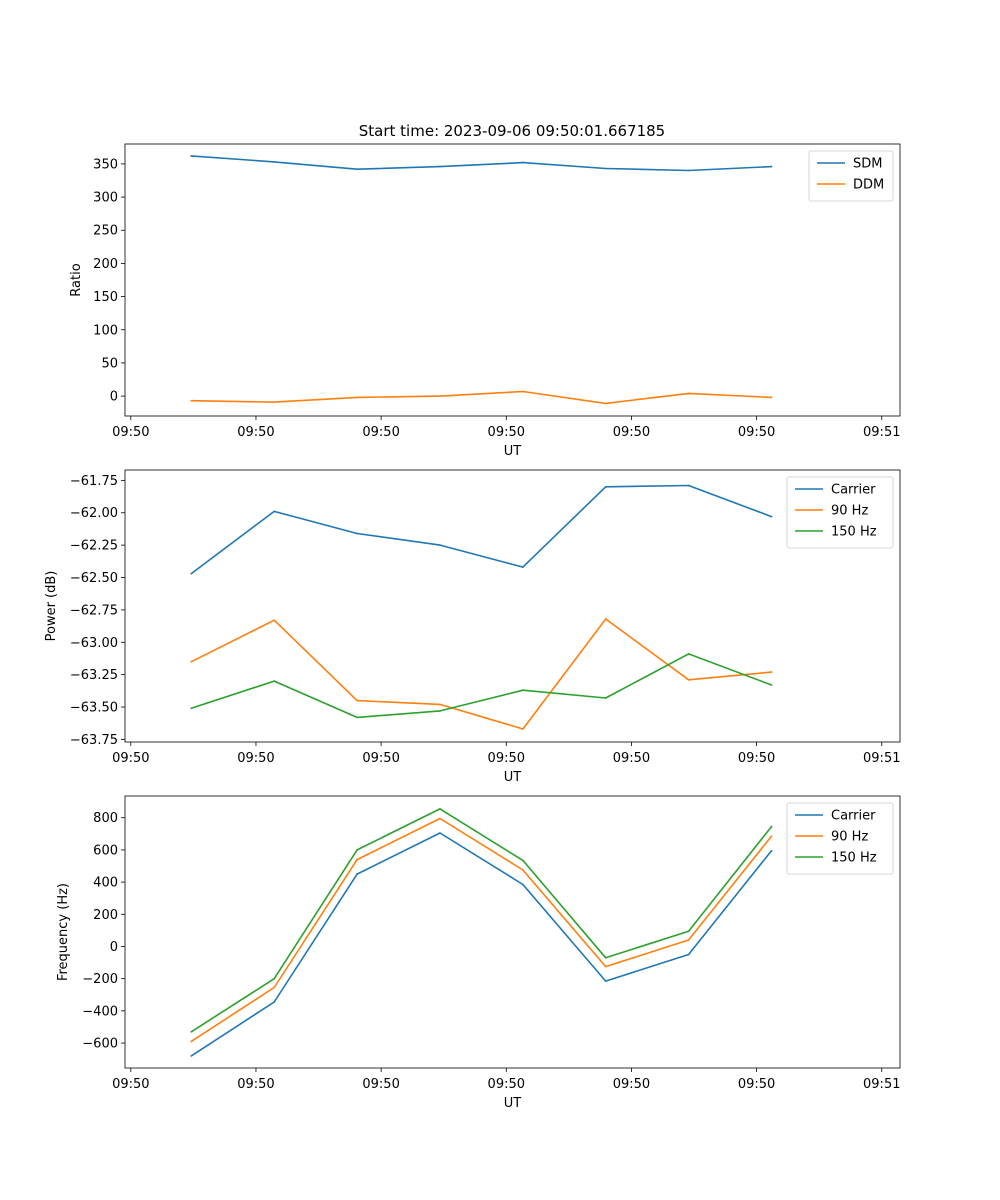  Describe the element at coordinates (94, 481) in the screenshot. I see `y-tick-label: −61.75` at that location.